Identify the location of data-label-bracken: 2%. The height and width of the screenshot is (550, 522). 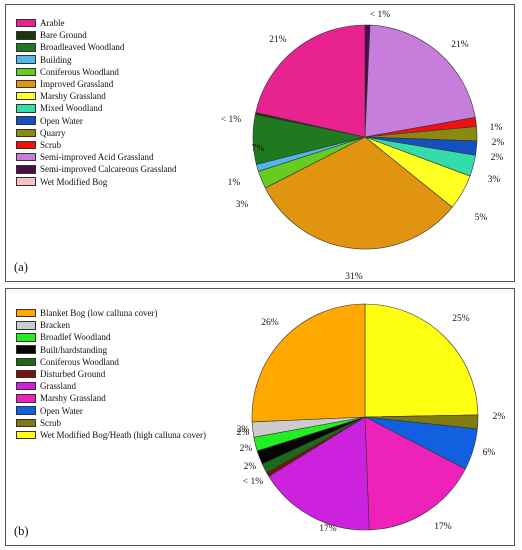
(243, 430).